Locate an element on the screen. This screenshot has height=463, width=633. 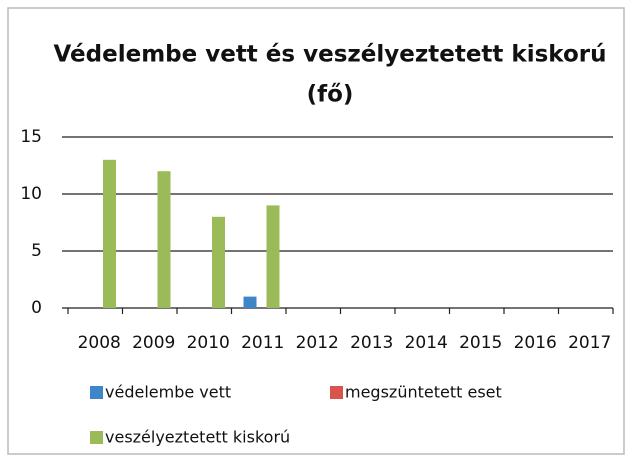
x-tick-label: 2011 is located at coordinates (262, 343).